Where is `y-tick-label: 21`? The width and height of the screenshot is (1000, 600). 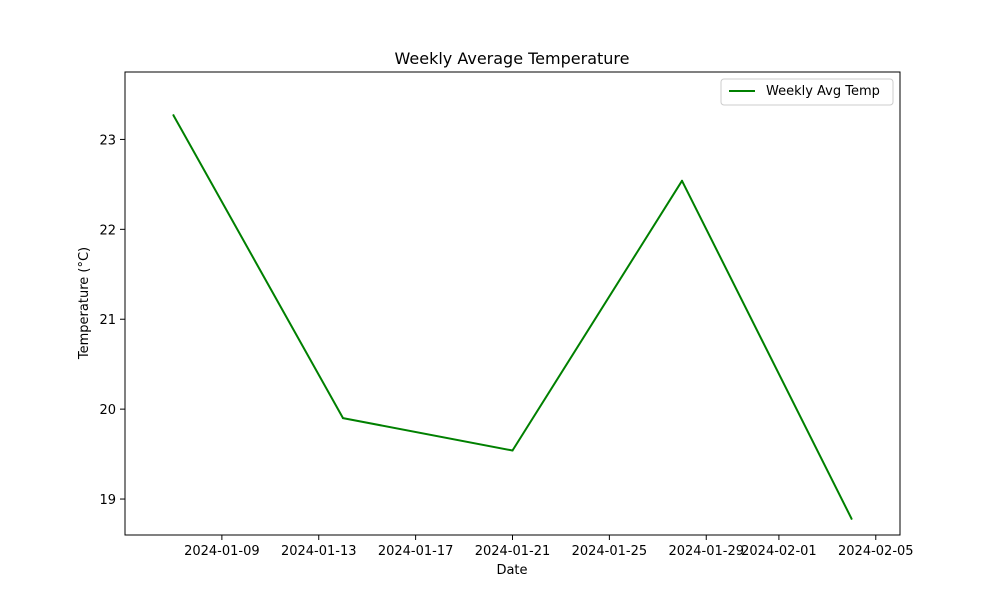 y-tick-label: 21 is located at coordinates (107, 320).